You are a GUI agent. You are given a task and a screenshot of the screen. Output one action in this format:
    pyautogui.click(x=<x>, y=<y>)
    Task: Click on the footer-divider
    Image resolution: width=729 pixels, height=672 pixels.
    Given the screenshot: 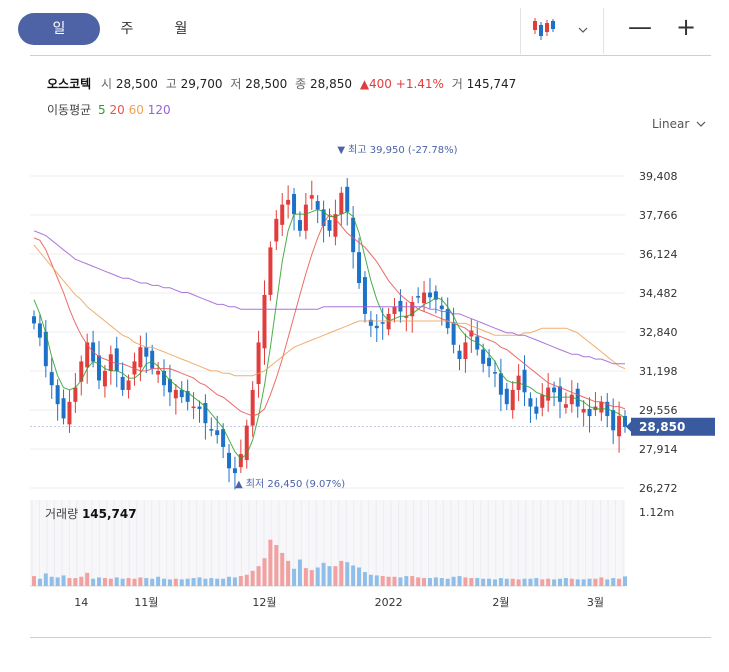 What is the action you would take?
    pyautogui.click(x=370, y=637)
    